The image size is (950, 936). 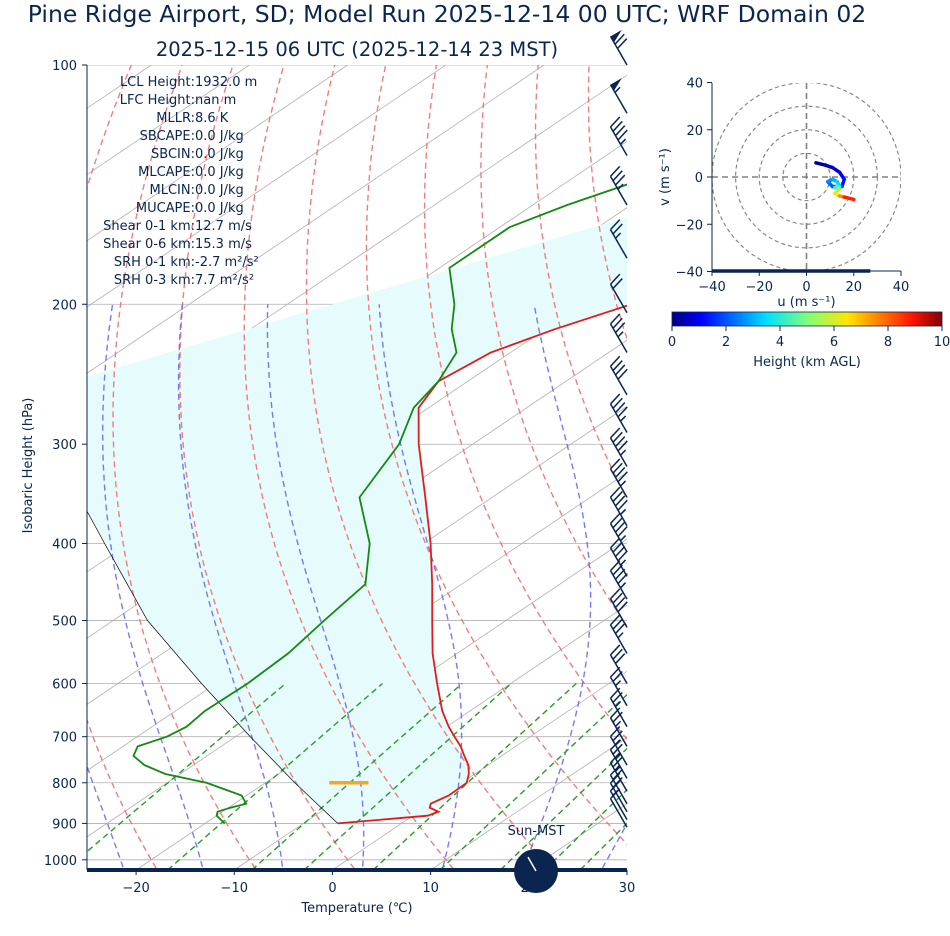 I want to click on colorbar-tick-label: 2, so click(x=726, y=342).